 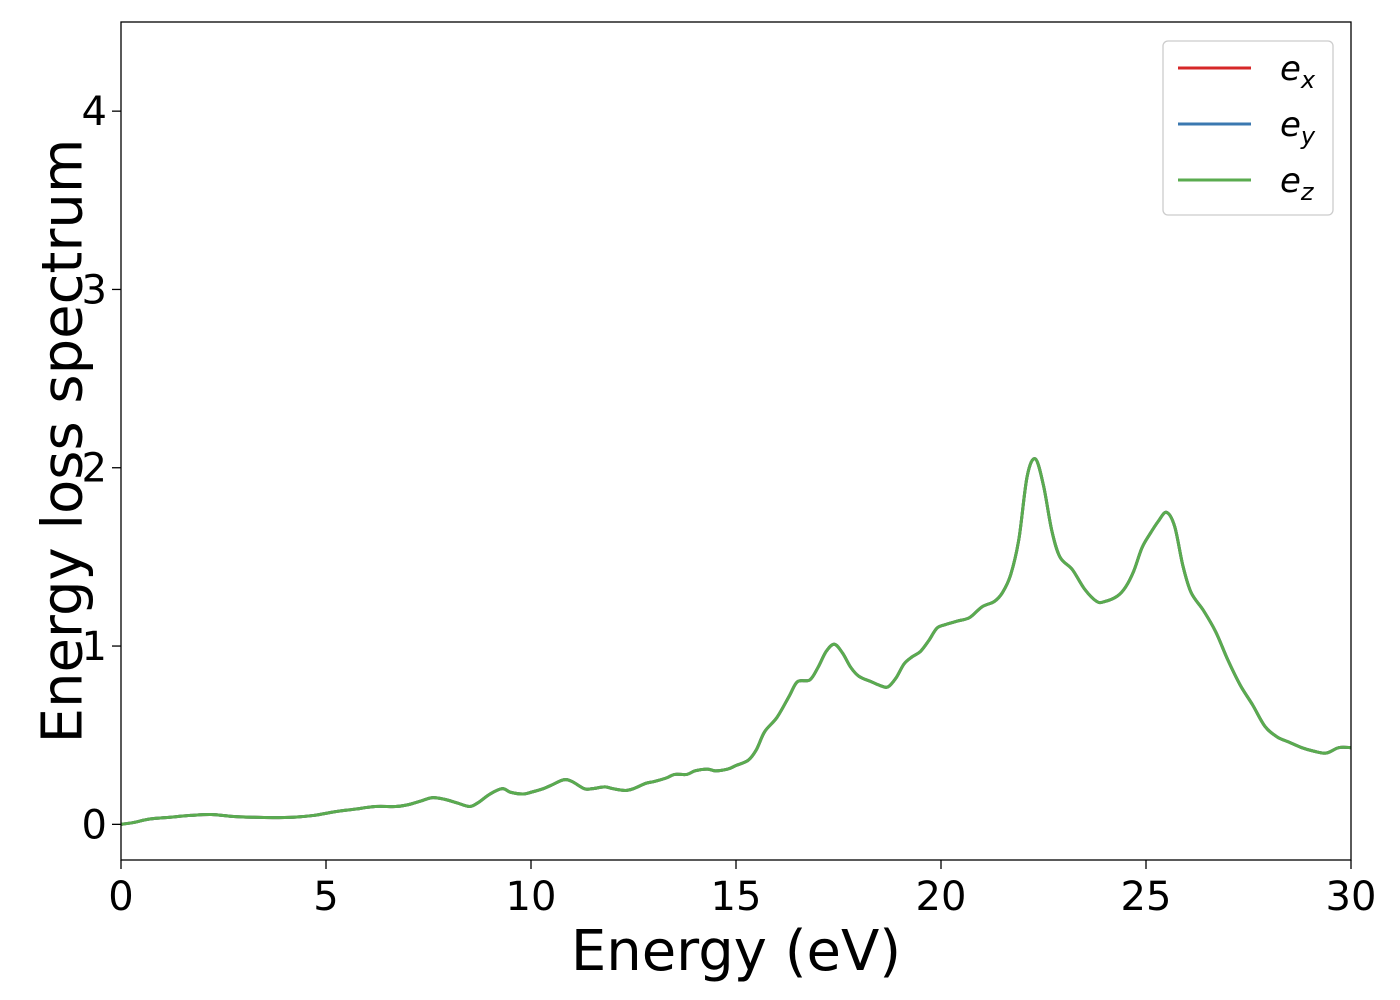 What do you see at coordinates (1308, 136) in the screenshot?
I see `legend-label-subscript: y` at bounding box center [1308, 136].